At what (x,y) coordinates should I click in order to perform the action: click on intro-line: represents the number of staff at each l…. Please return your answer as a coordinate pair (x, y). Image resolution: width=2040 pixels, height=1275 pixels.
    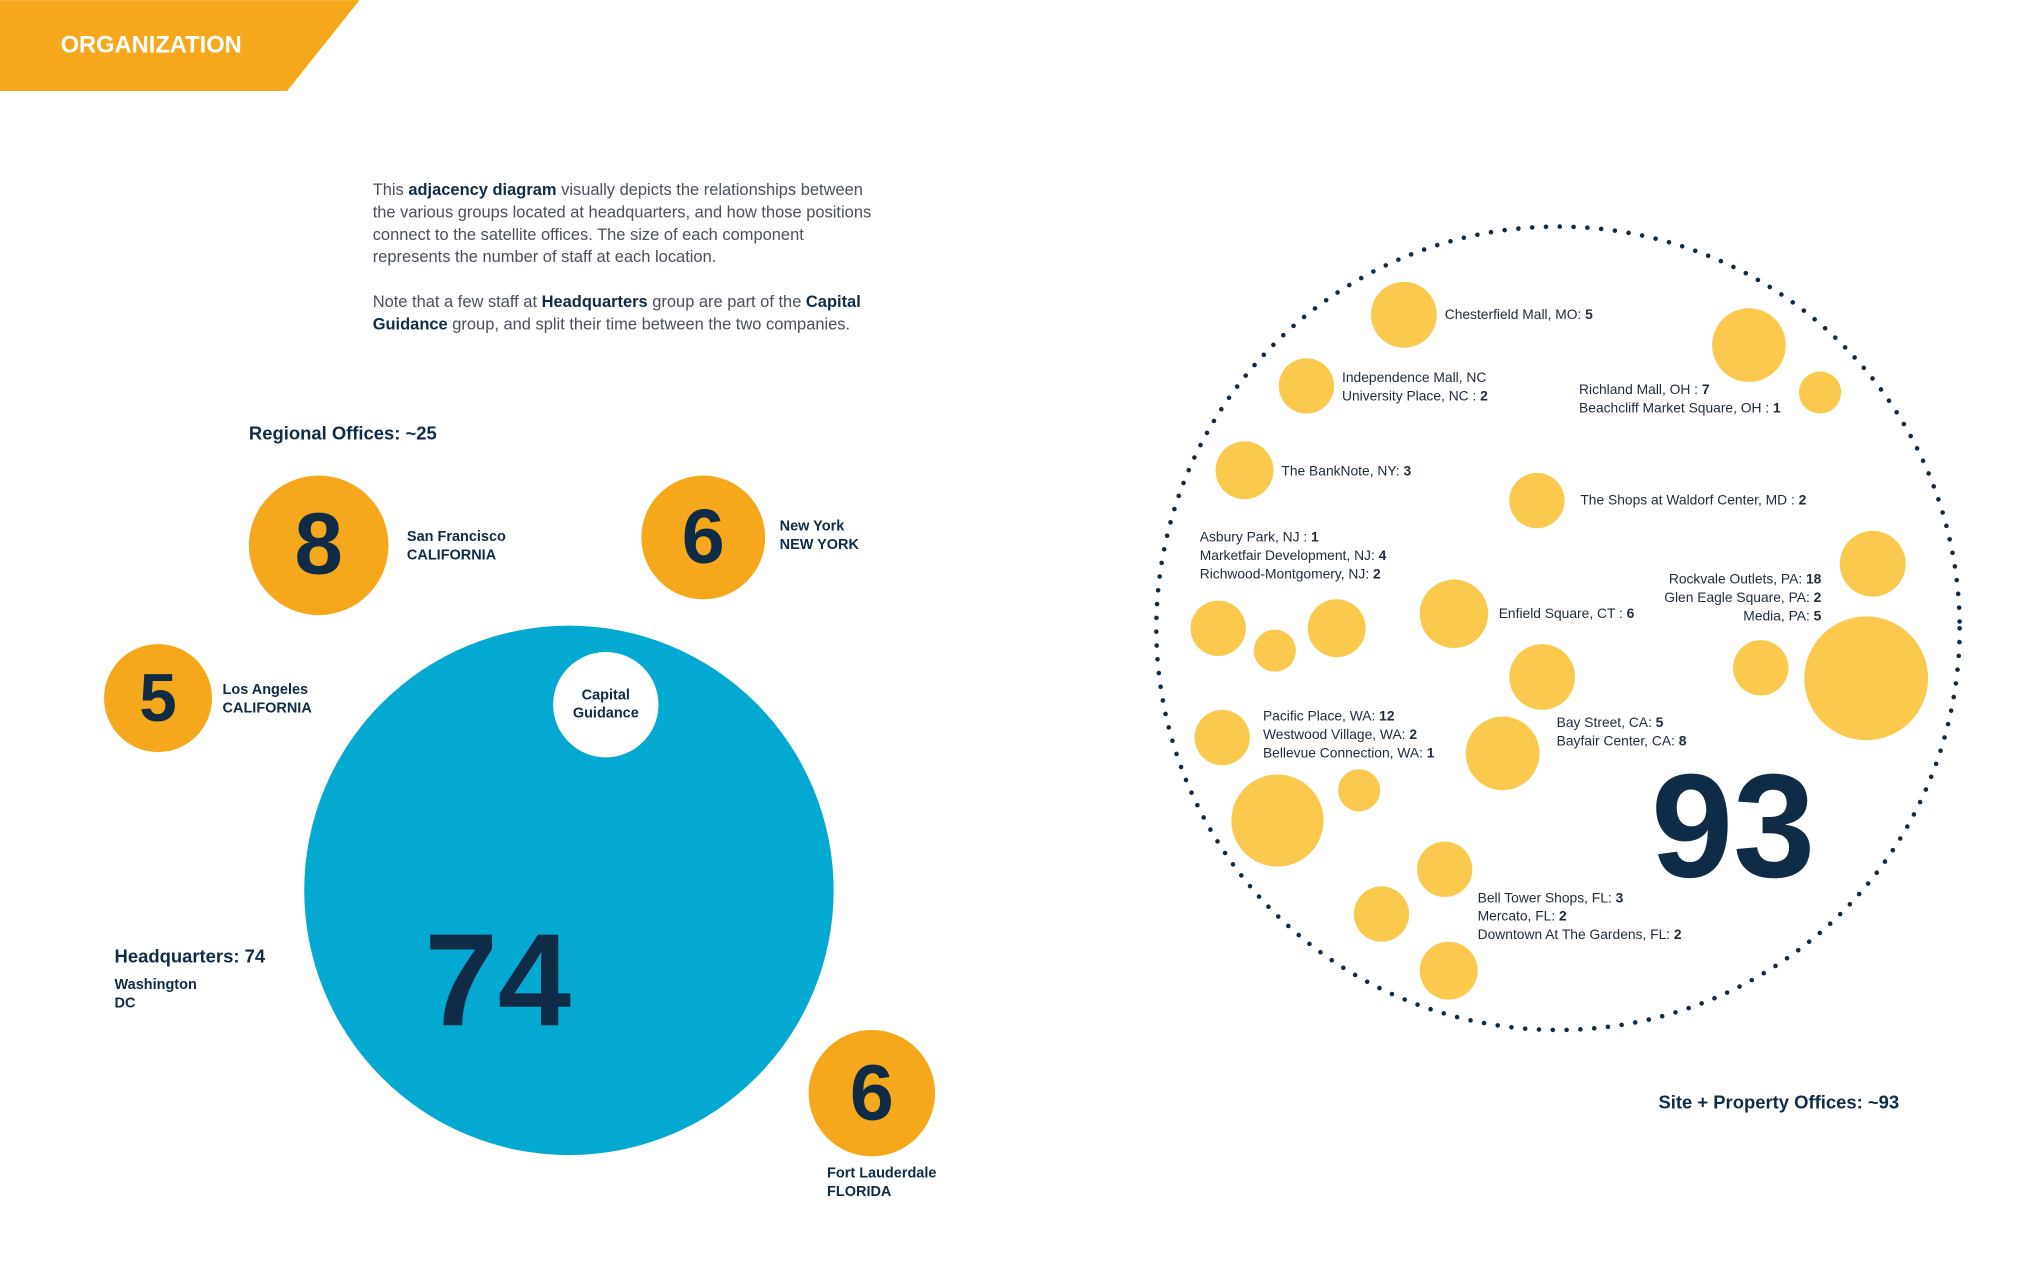
    Looking at the image, I should click on (545, 258).